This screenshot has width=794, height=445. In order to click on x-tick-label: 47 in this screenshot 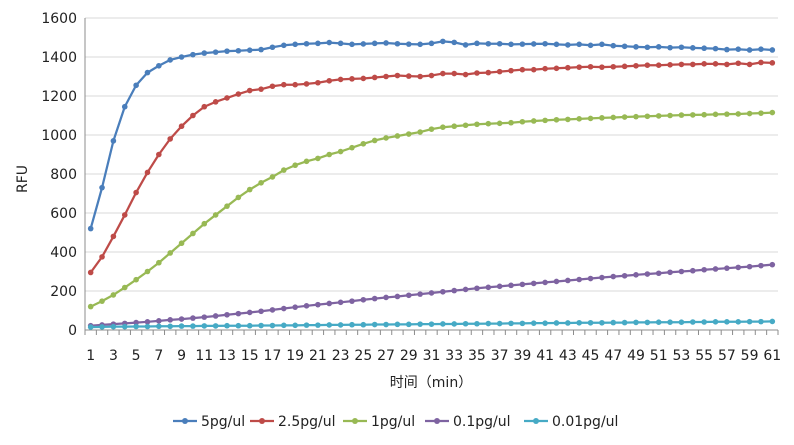, I will do `click(613, 356)`.